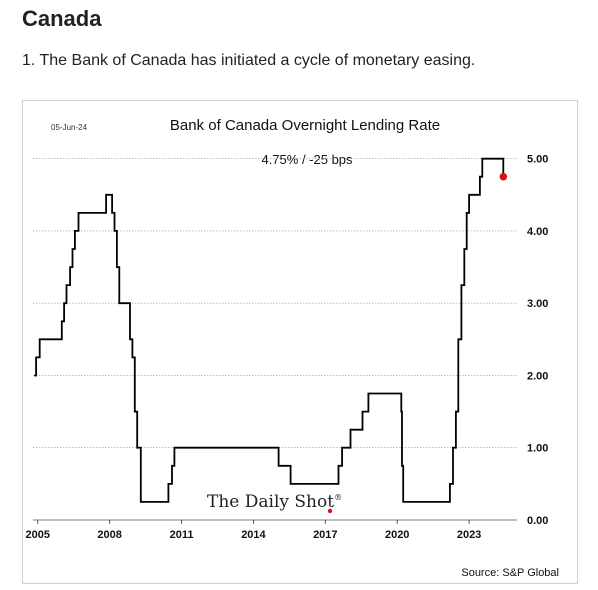 The image size is (598, 590). I want to click on source-label: Source: S&P Global, so click(510, 573).